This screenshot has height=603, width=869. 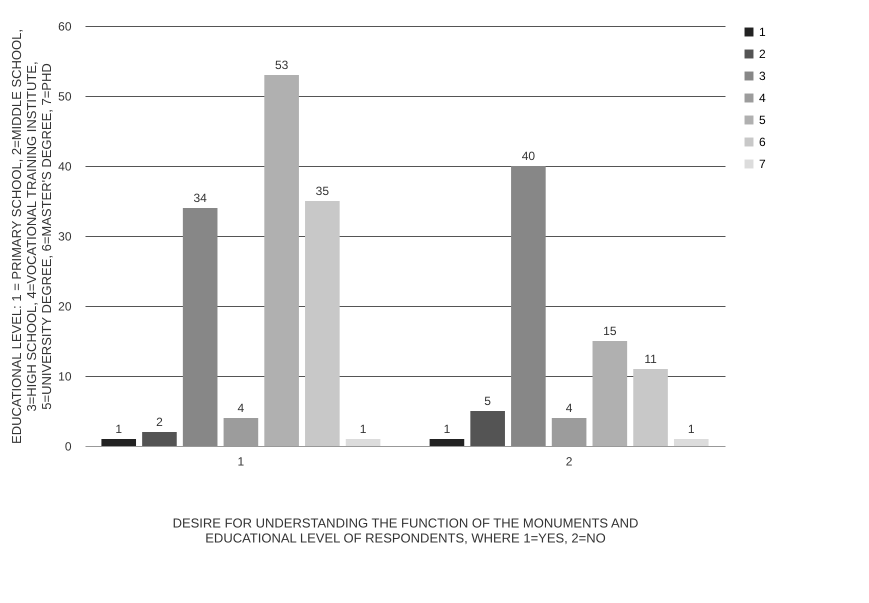 What do you see at coordinates (281, 65) in the screenshot?
I see `data-label: 53` at bounding box center [281, 65].